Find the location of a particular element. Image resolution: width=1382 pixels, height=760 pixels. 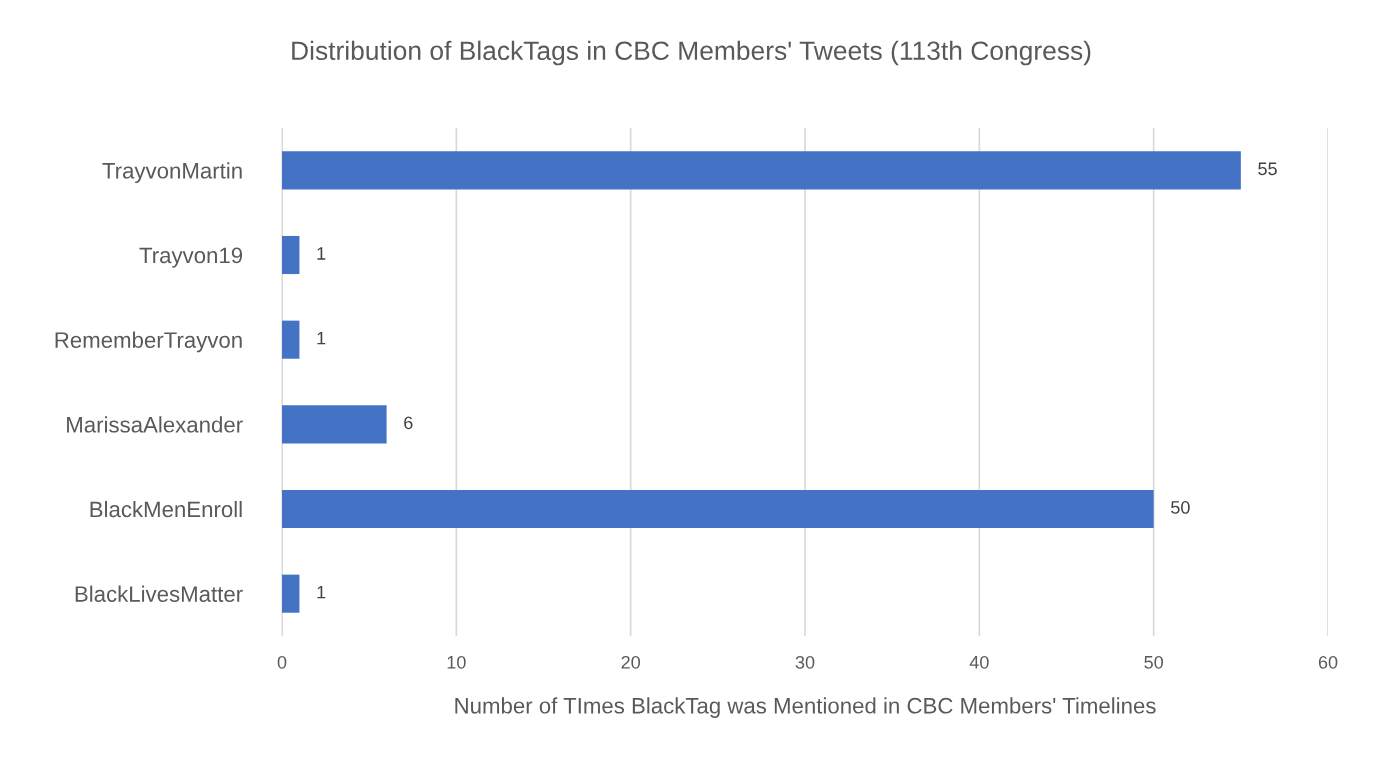

x-tick-label: 0 is located at coordinates (282, 662).